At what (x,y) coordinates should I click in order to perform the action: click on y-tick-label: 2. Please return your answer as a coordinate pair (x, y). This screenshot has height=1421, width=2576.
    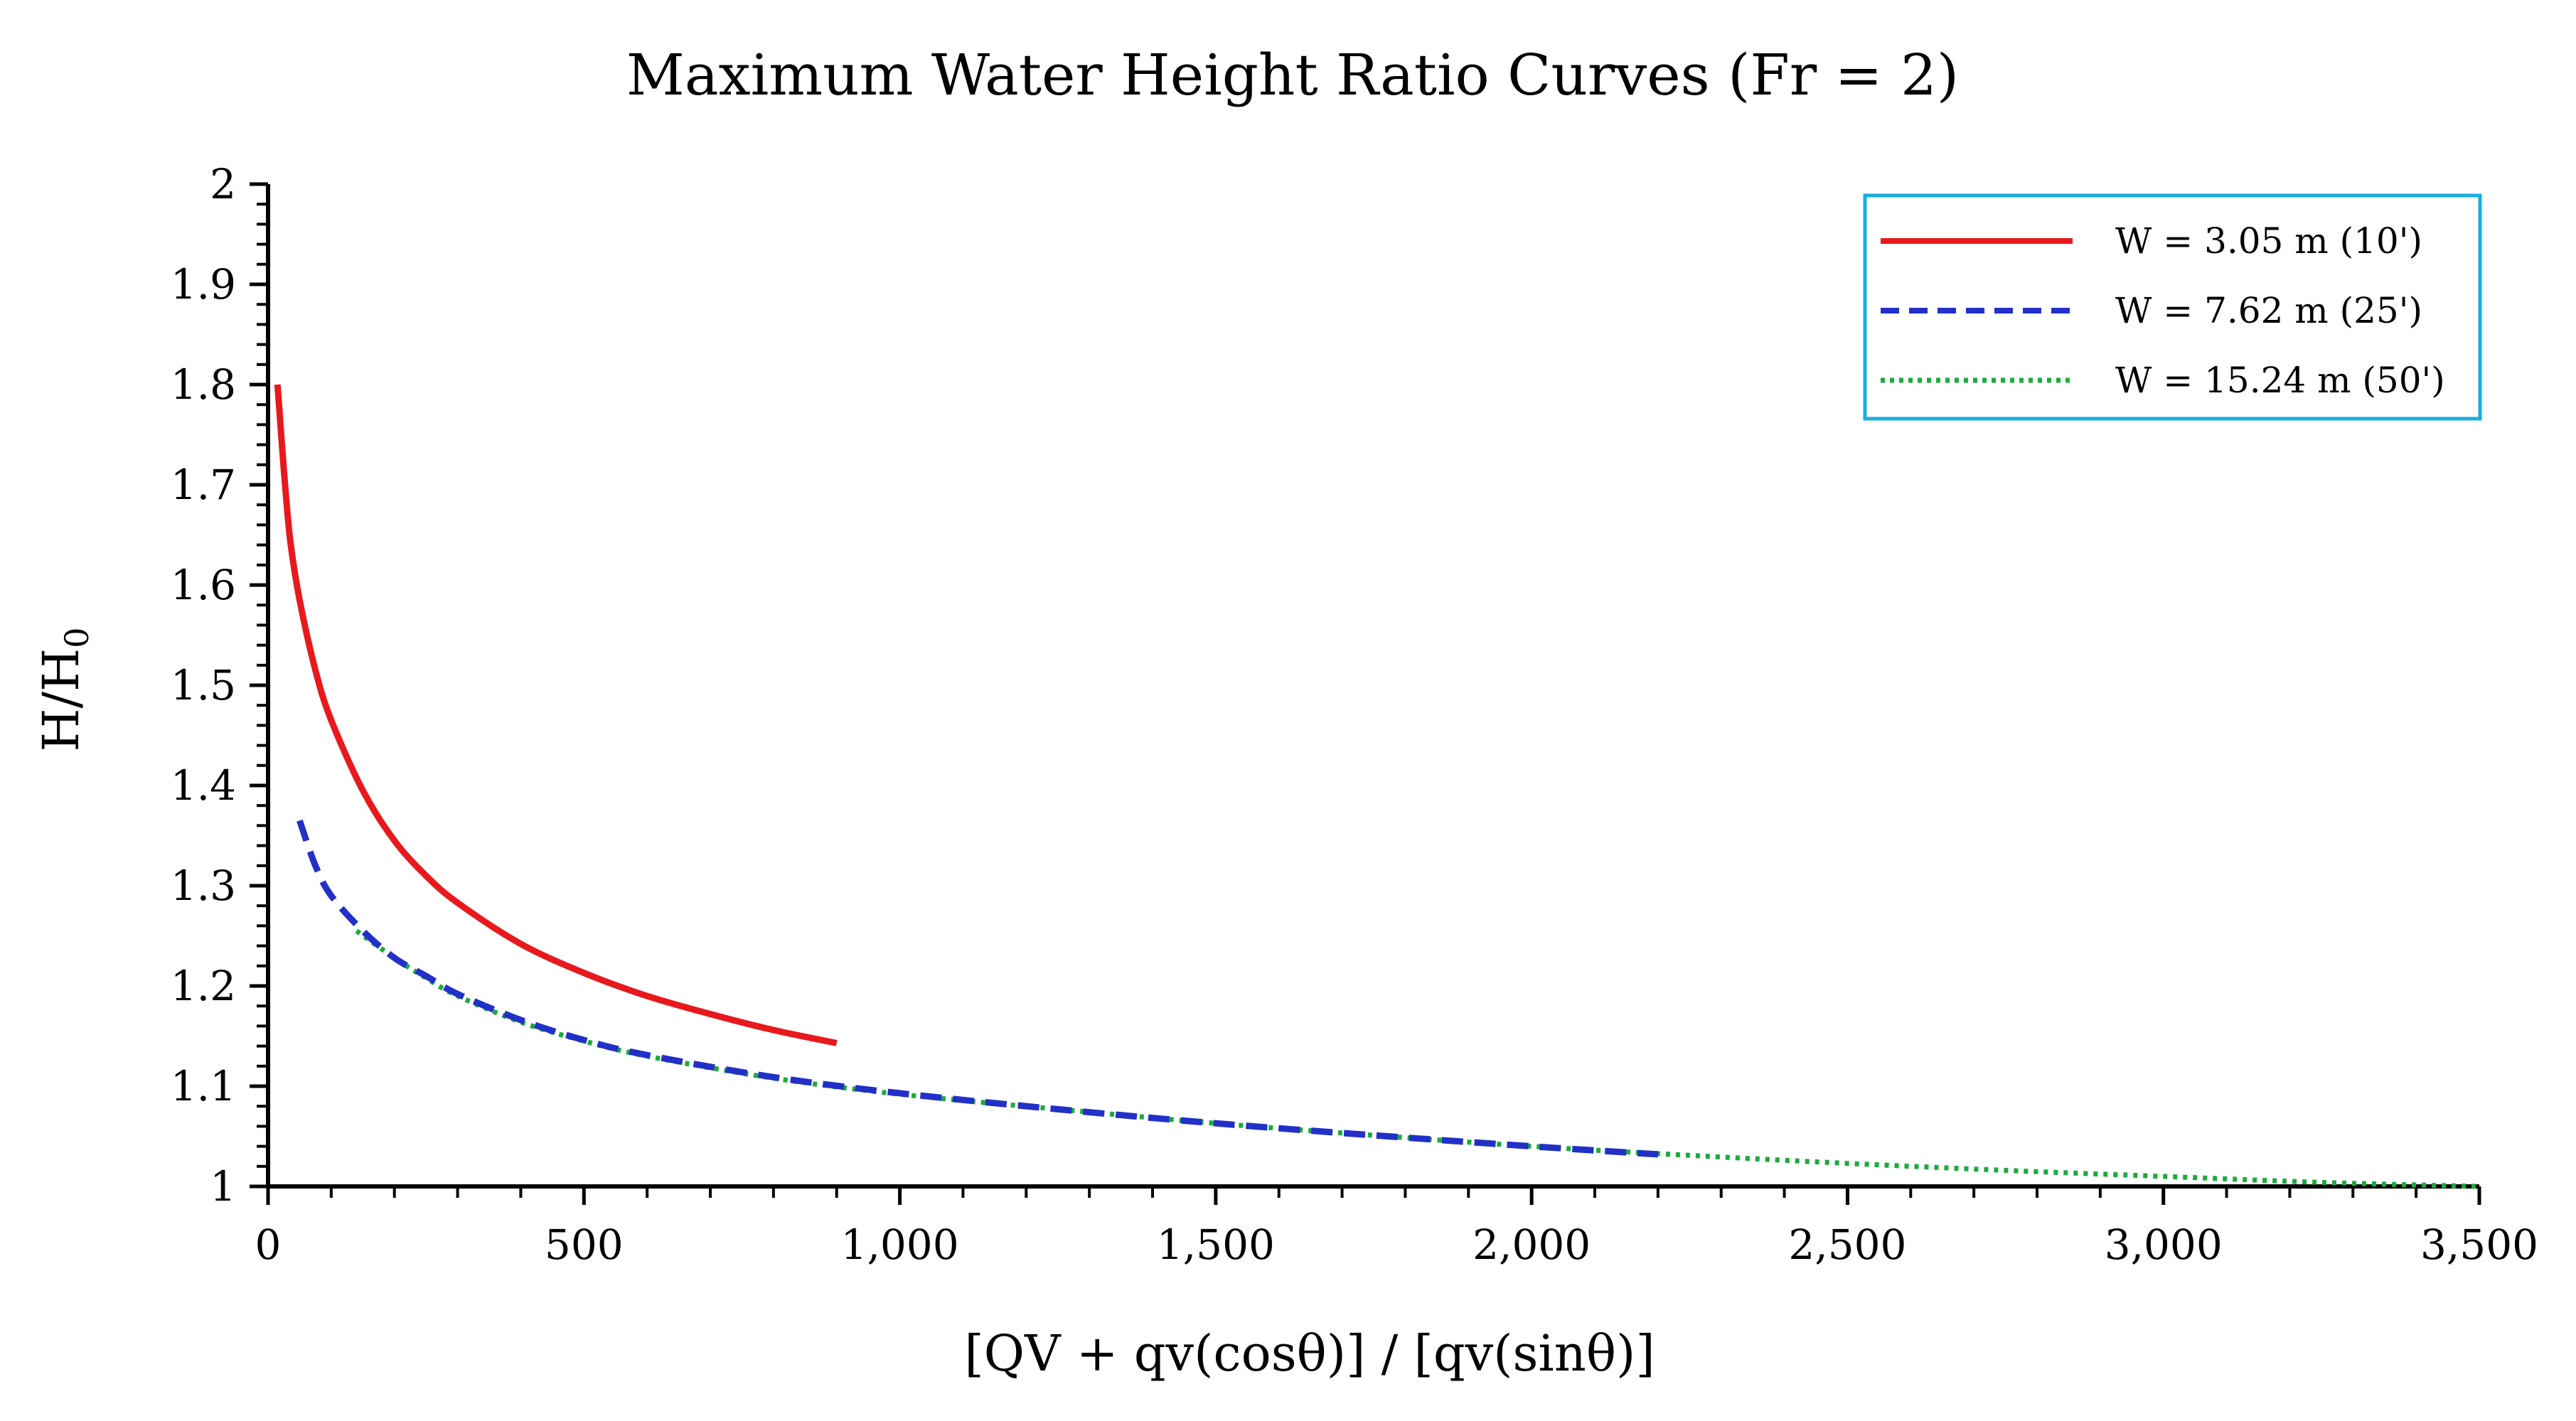
    Looking at the image, I should click on (223, 184).